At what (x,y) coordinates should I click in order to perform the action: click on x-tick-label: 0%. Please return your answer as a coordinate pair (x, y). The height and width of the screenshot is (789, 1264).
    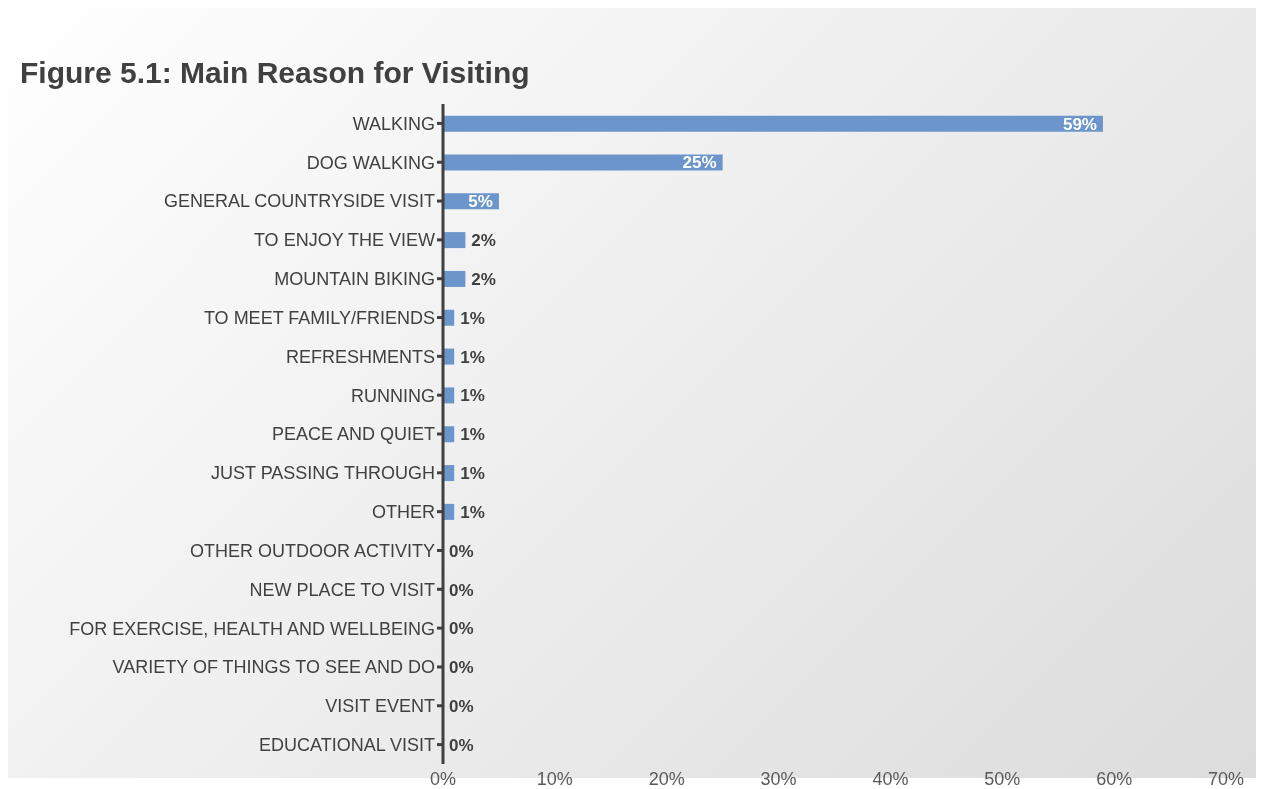
    Looking at the image, I should click on (443, 778).